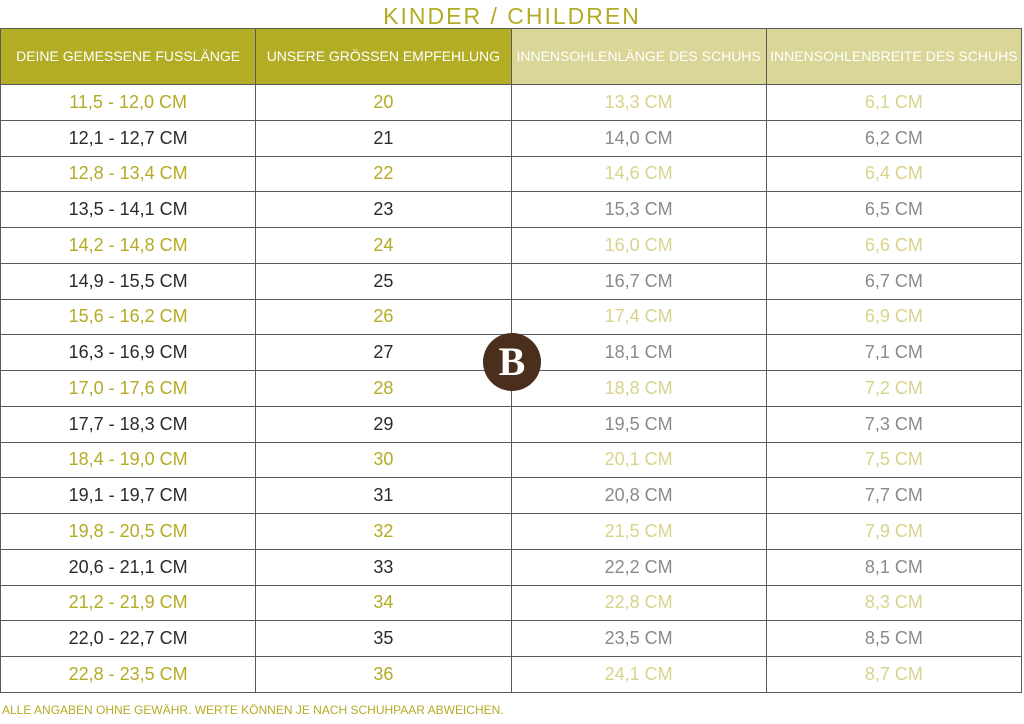 The height and width of the screenshot is (724, 1024). I want to click on table-cell: 36, so click(383, 674).